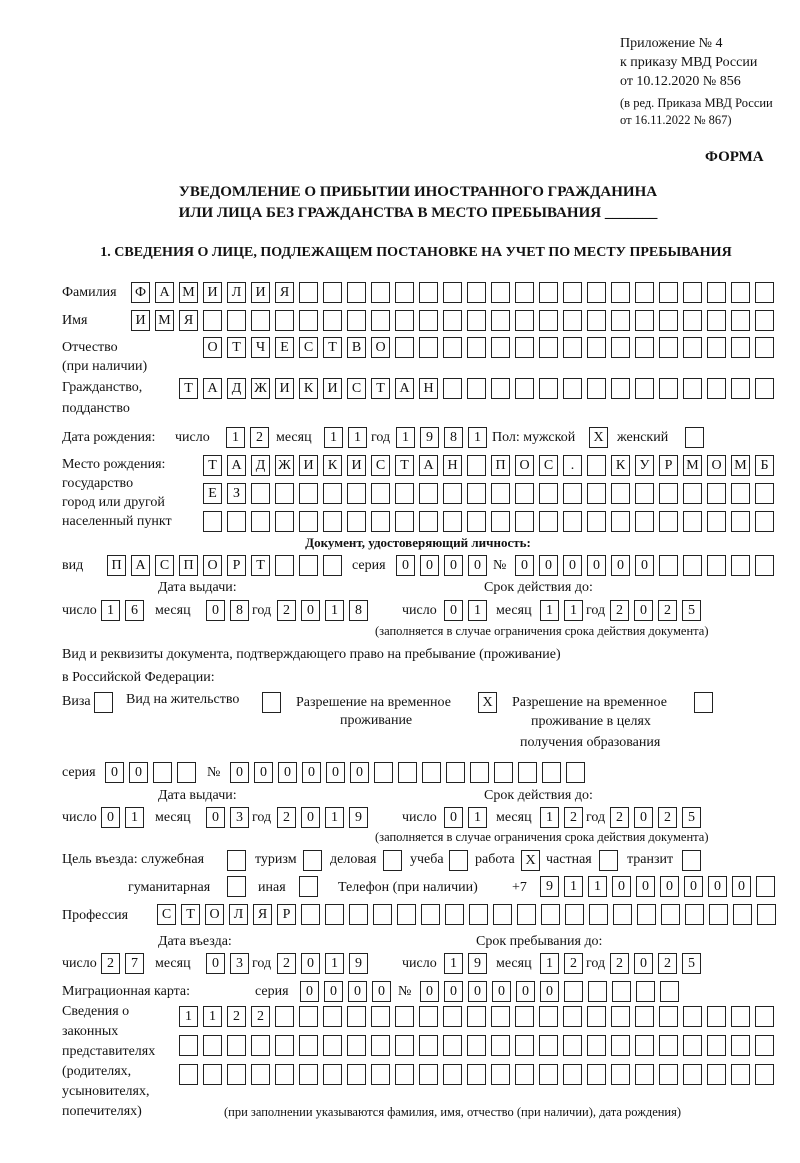 The width and height of the screenshot is (800, 1163). What do you see at coordinates (608, 860) in the screenshot?
I see `purpose-private-checkbox` at bounding box center [608, 860].